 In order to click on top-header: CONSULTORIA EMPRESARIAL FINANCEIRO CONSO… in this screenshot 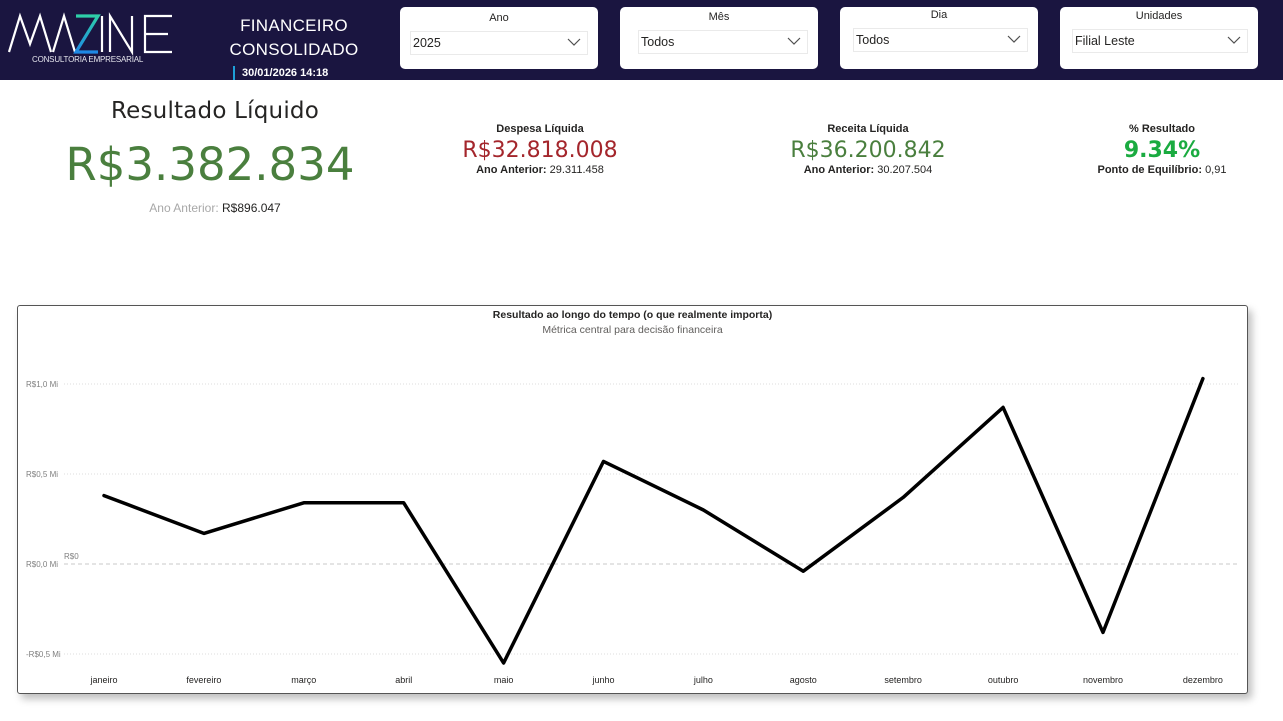, I will do `click(641, 40)`.